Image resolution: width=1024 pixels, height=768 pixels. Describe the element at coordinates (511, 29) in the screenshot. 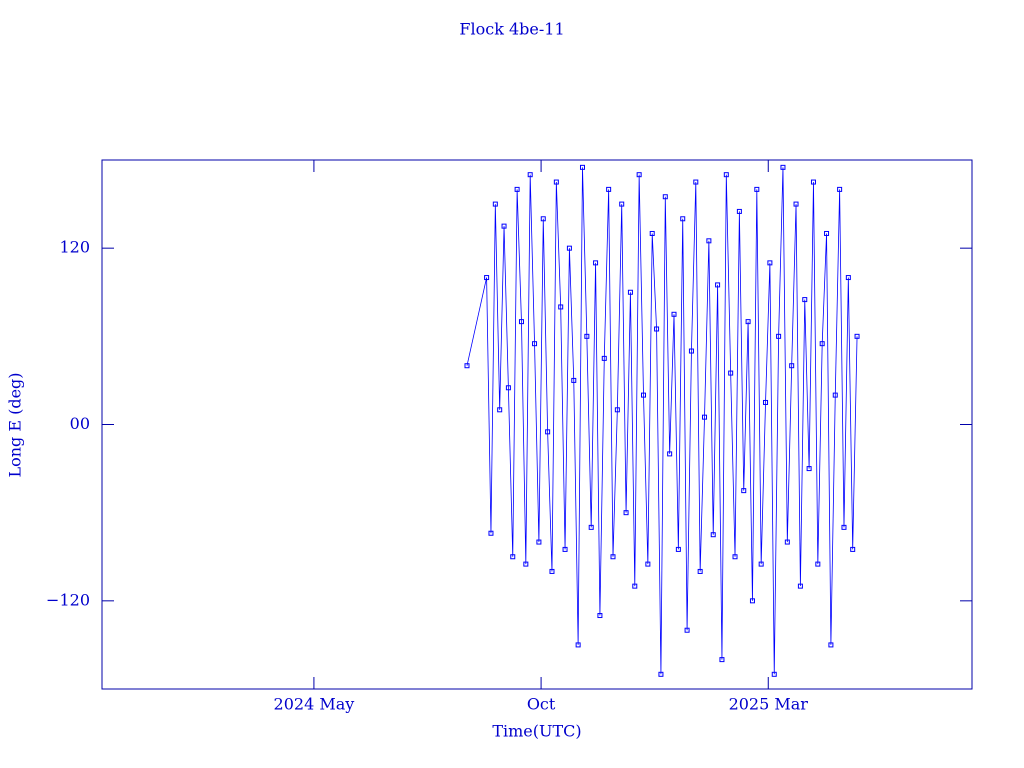

I see `chart-title: Flock 4be-11` at that location.